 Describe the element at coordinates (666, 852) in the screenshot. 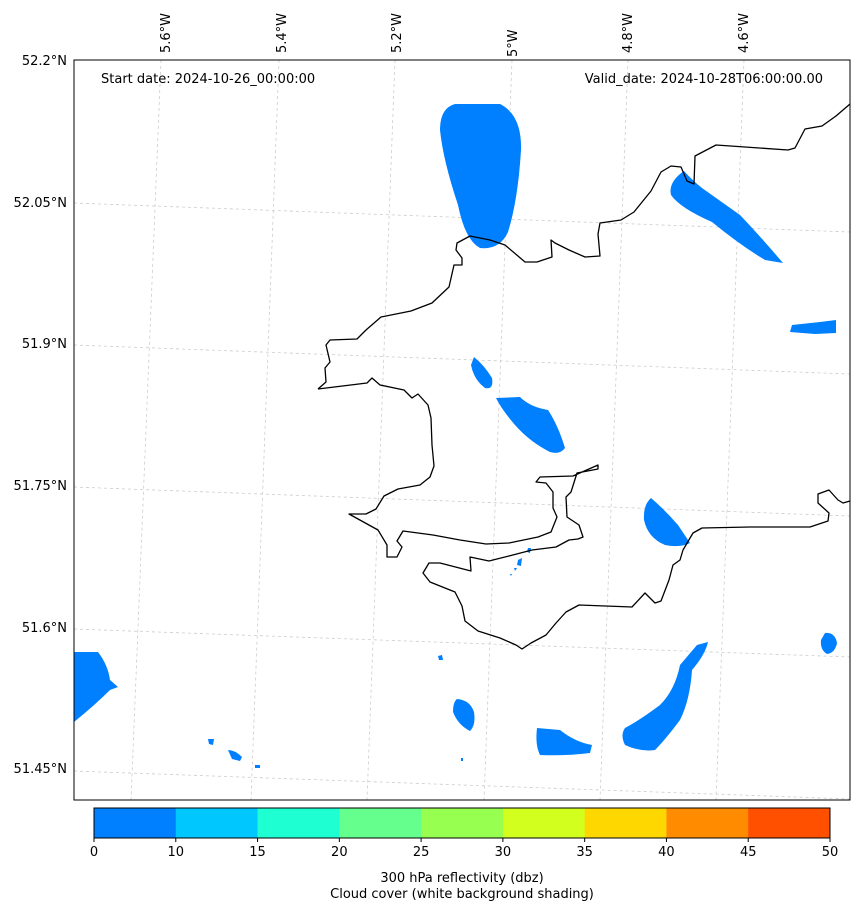

I see `colorbar-tick-label: 40` at that location.